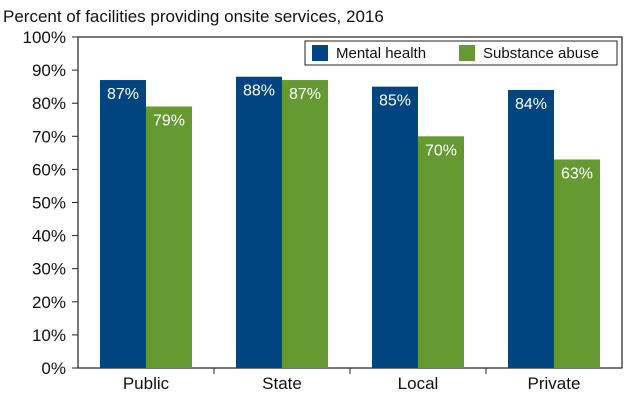 This screenshot has height=393, width=625. Describe the element at coordinates (123, 224) in the screenshot. I see `bar-mental-health-public` at that location.